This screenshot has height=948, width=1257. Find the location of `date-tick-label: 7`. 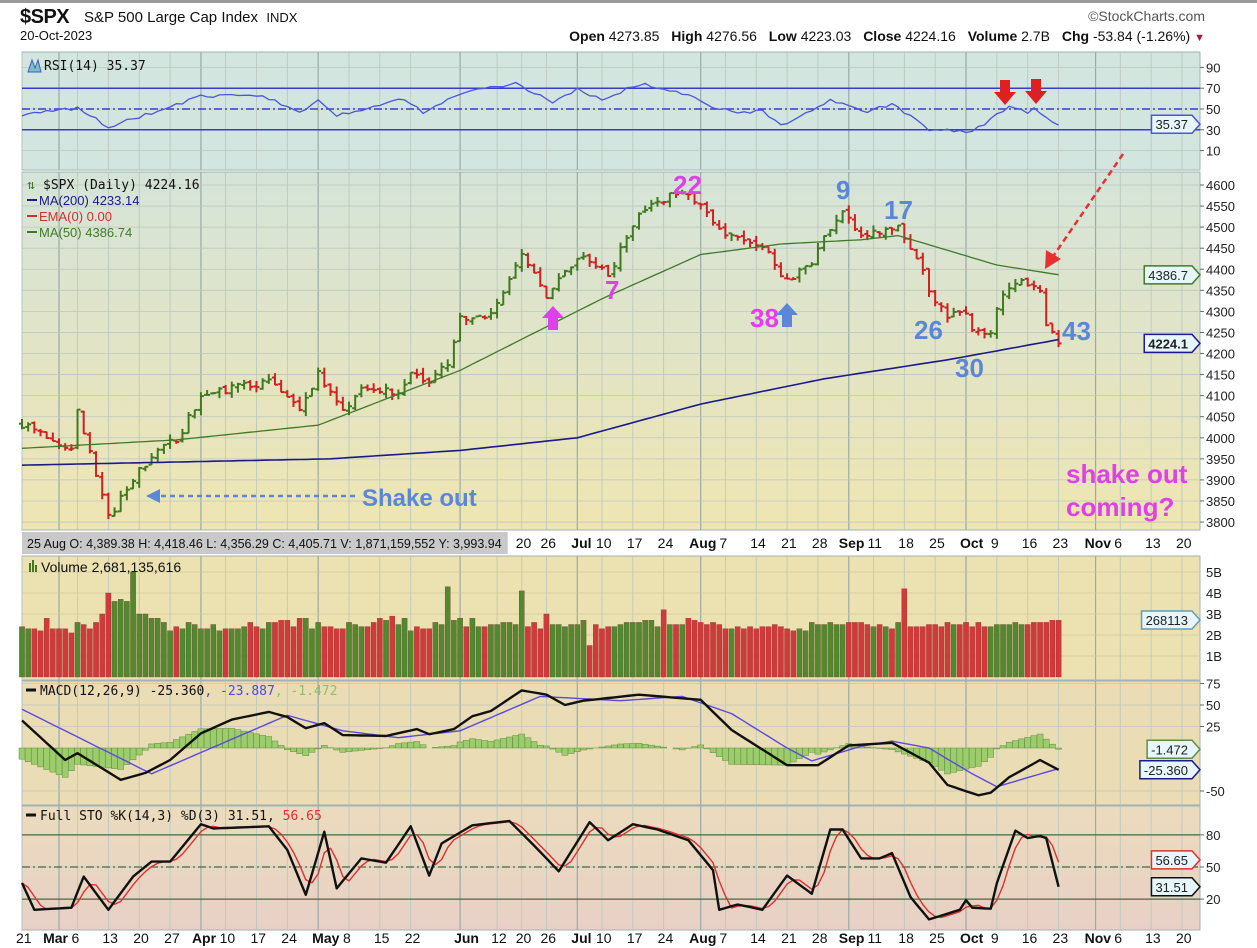

date-tick-label: 7 is located at coordinates (723, 543).